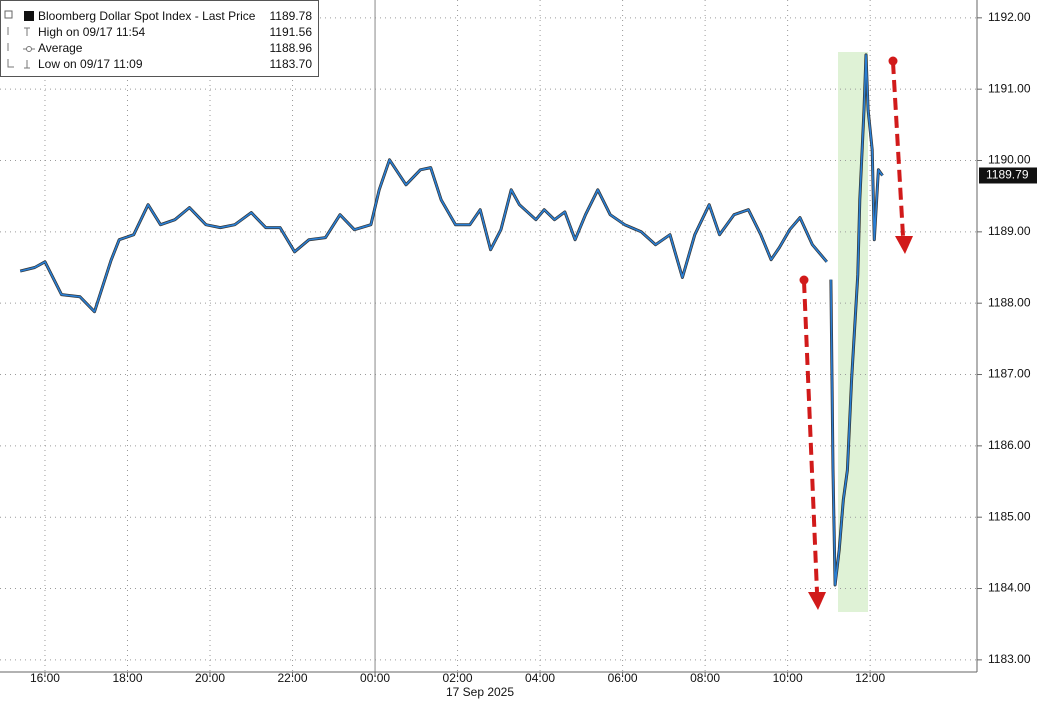 The height and width of the screenshot is (702, 1039). Describe the element at coordinates (291, 16) in the screenshot. I see `legend-value: 1189.78` at that location.